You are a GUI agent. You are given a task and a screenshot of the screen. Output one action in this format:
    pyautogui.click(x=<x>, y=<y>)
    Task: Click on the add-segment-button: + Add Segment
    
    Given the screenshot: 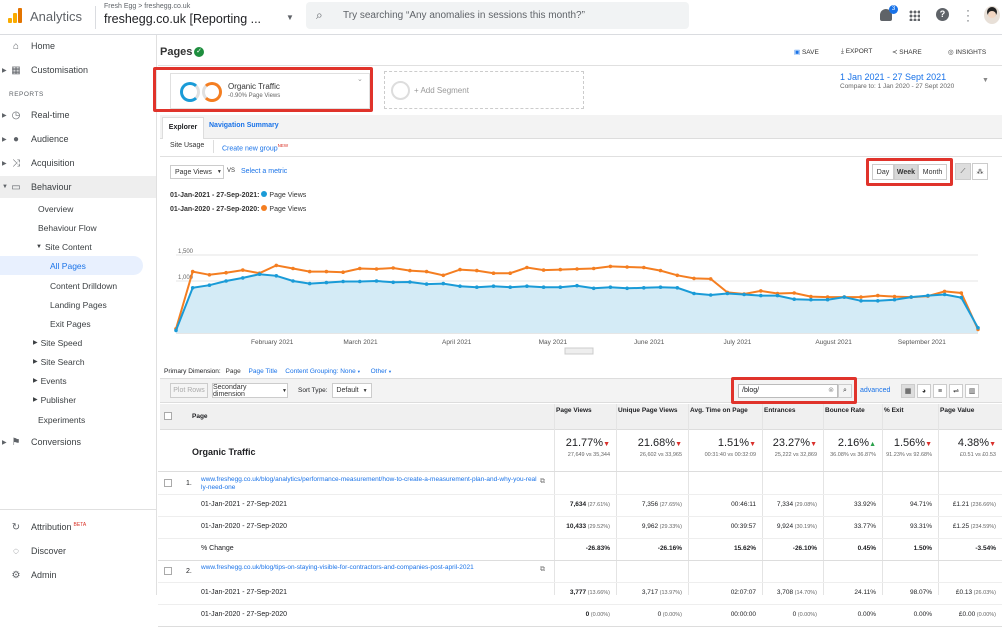 What is the action you would take?
    pyautogui.click(x=484, y=90)
    